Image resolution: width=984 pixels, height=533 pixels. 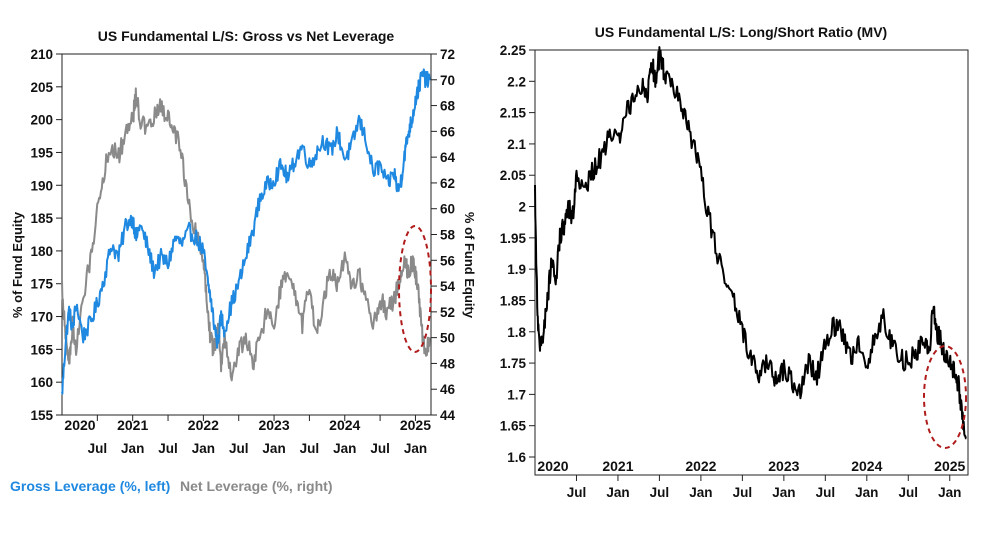 I want to click on ratio-ytick-label: 2.15, so click(x=513, y=113).